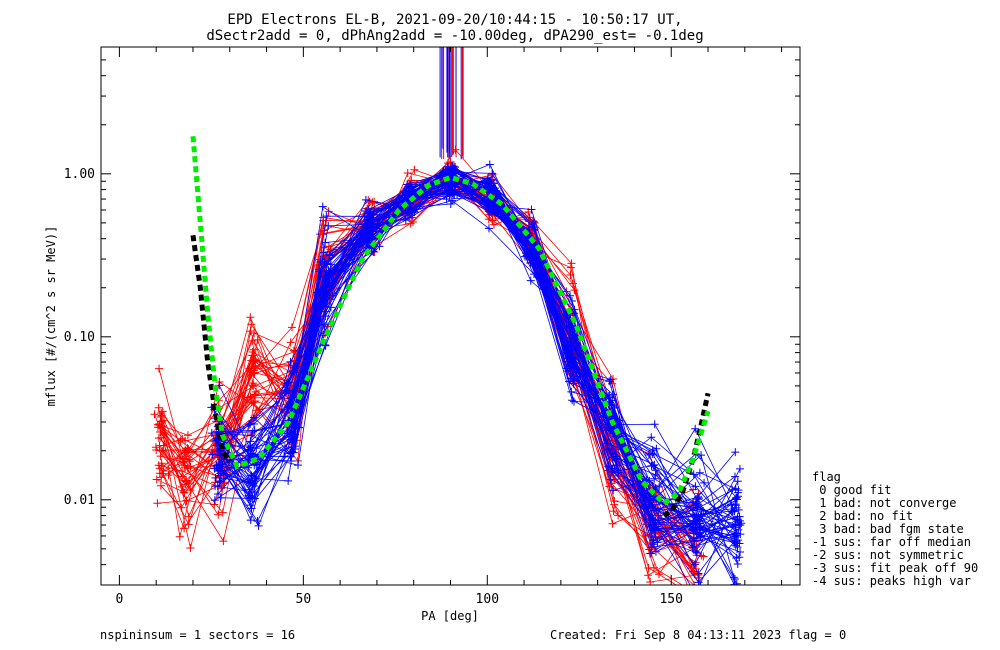 The width and height of the screenshot is (1000, 650). What do you see at coordinates (79, 500) in the screenshot?
I see `y-tick-label: 0.01` at bounding box center [79, 500].